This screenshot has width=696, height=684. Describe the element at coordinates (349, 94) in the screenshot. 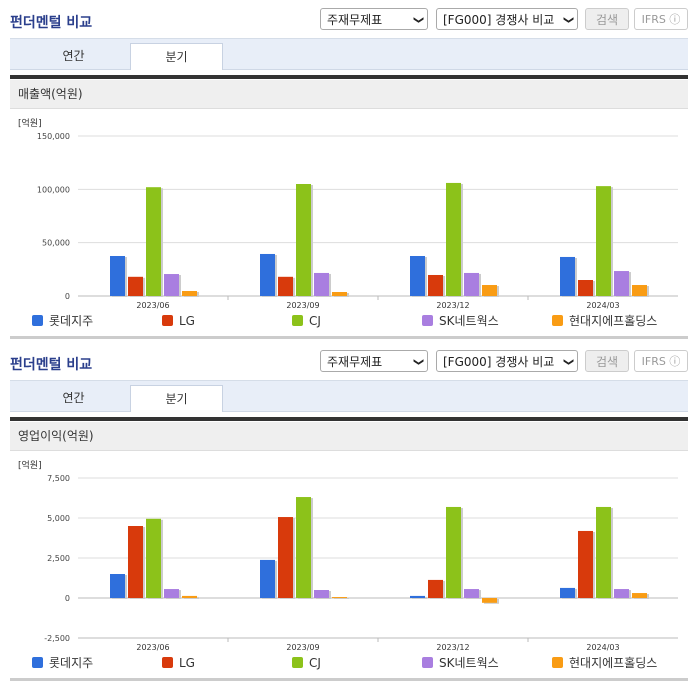

I see `section-header: 매출액(억원)` at that location.